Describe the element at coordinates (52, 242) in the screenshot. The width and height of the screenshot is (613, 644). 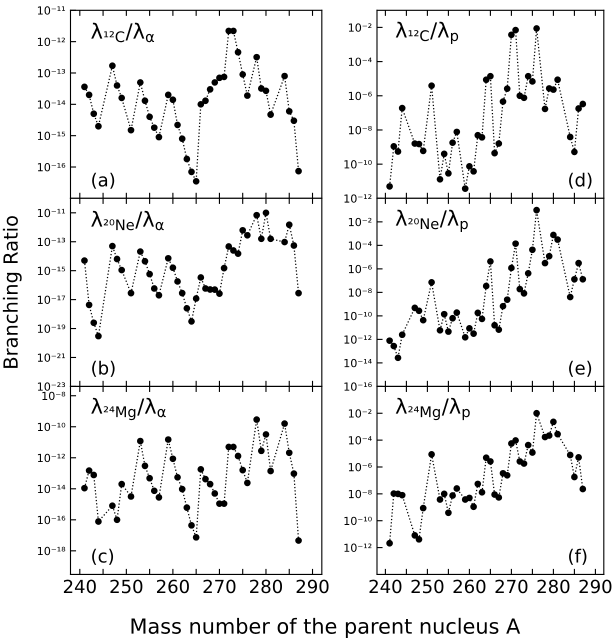
I see `y-tick-label: 10⁻¹³` at that location.